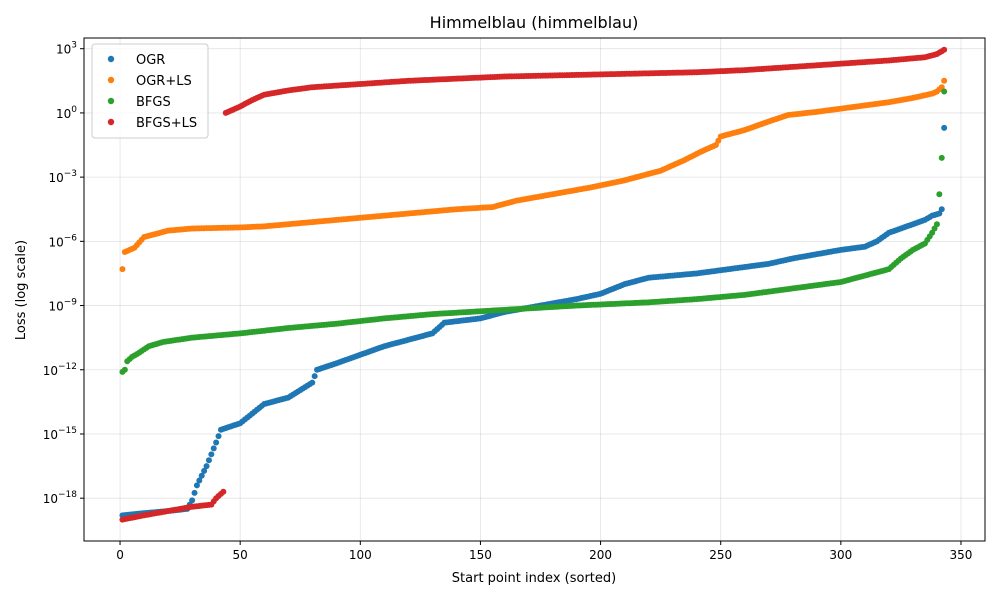 The width and height of the screenshot is (1000, 600). What do you see at coordinates (150, 60) in the screenshot?
I see `legend-label: OGR` at bounding box center [150, 60].